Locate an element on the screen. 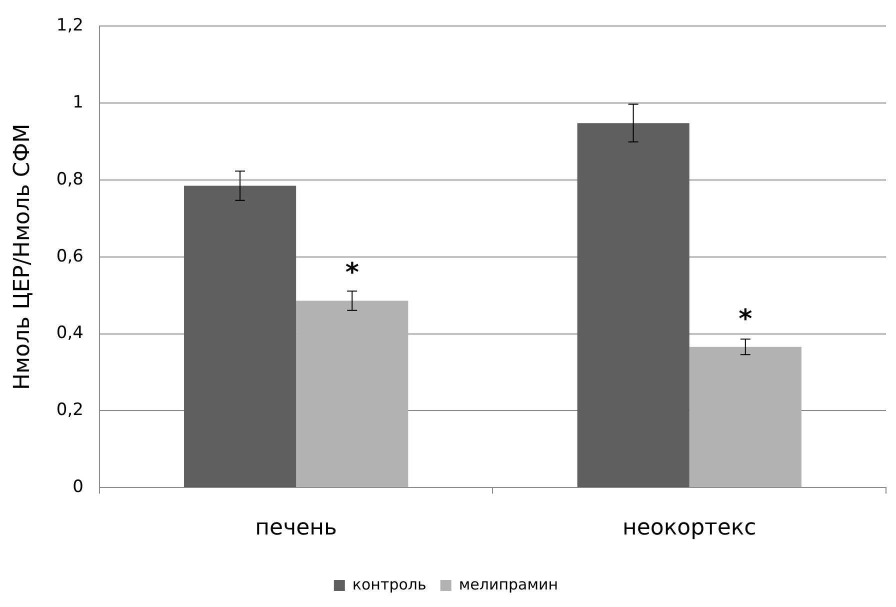 The image size is (896, 607). y-tick-label: 0,6 is located at coordinates (70, 256).